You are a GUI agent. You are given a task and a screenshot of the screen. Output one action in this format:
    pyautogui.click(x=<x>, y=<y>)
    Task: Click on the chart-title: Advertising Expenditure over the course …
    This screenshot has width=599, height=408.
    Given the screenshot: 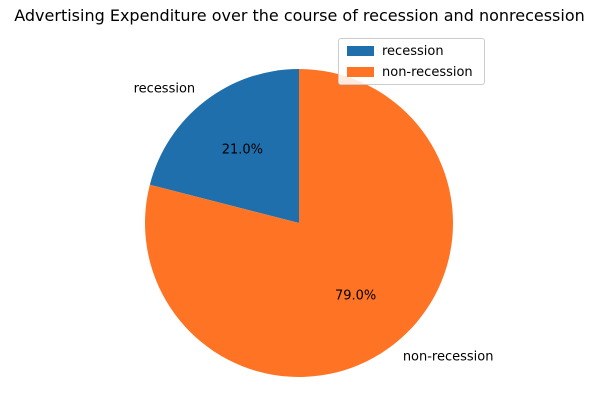 What is the action you would take?
    pyautogui.click(x=299, y=15)
    